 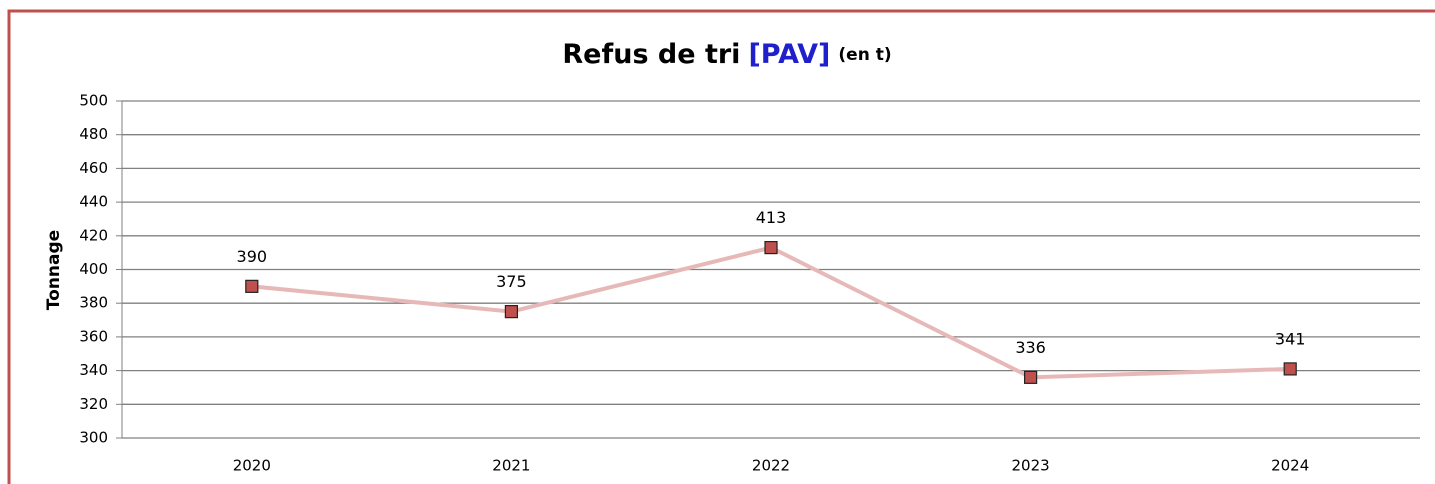 What do you see at coordinates (93, 202) in the screenshot?
I see `y-tick-label: 440` at bounding box center [93, 202].